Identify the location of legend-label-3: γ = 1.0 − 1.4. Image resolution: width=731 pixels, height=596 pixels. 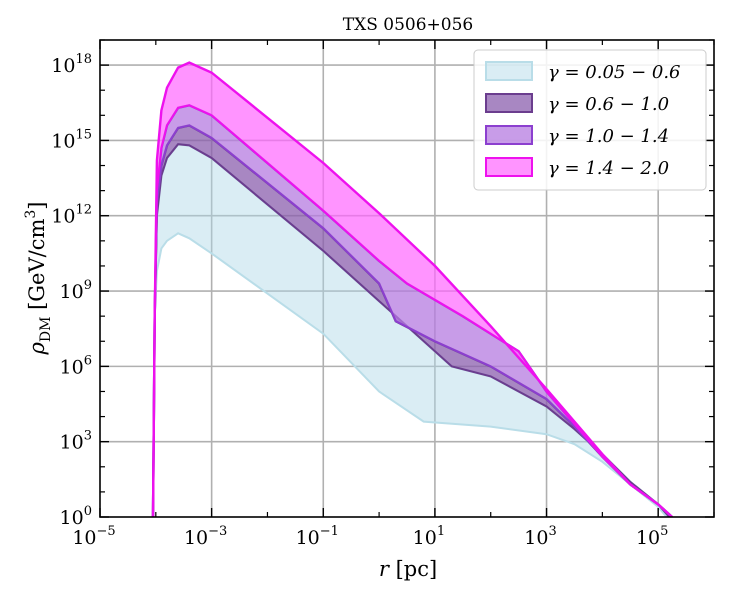
(608, 136).